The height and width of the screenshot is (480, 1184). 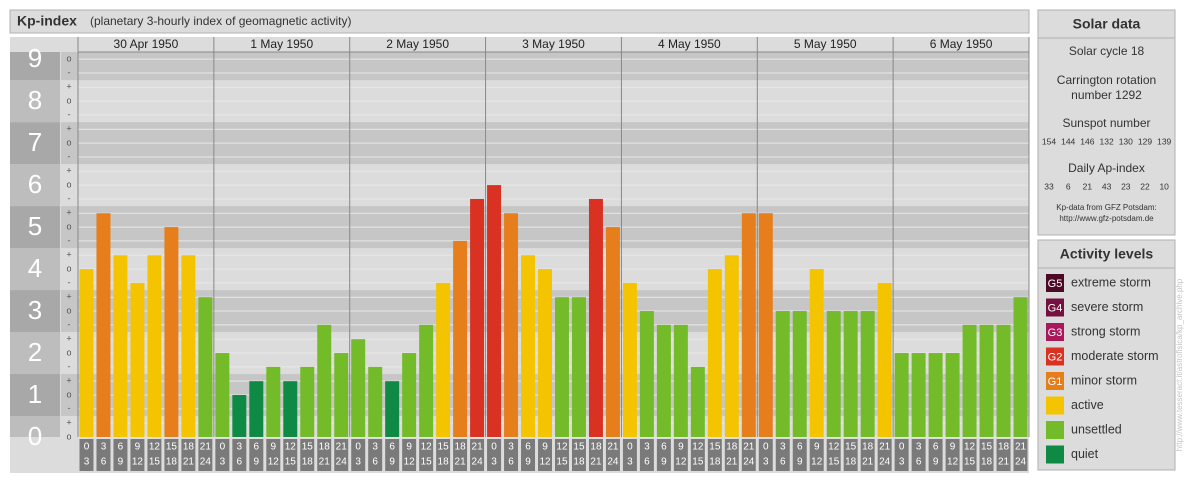 What do you see at coordinates (281, 44) in the screenshot?
I see `day-label: 1 May 1950` at bounding box center [281, 44].